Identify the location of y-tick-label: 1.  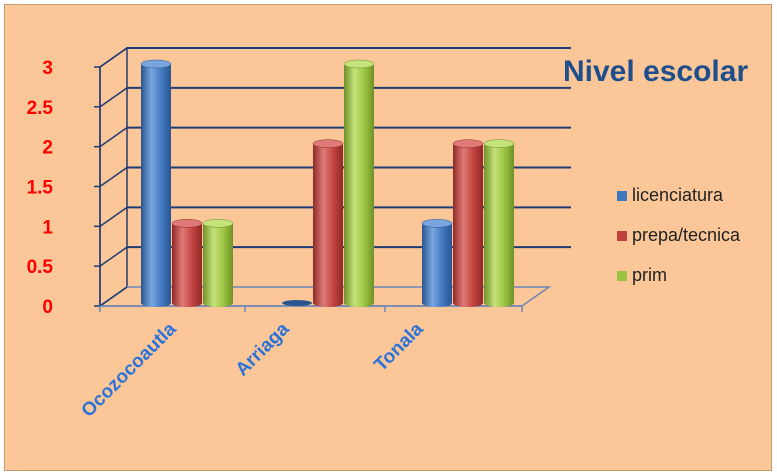
(47, 227).